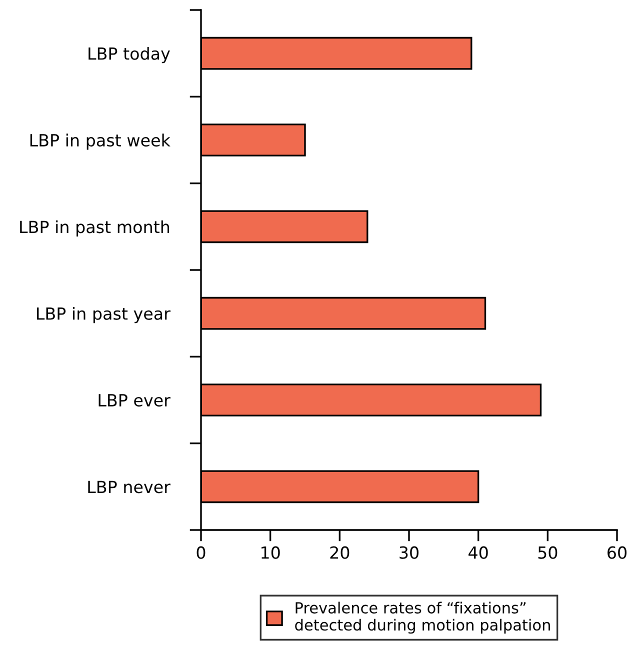 Image resolution: width=630 pixels, height=658 pixels. I want to click on y-tick-label: LBP ever, so click(134, 400).